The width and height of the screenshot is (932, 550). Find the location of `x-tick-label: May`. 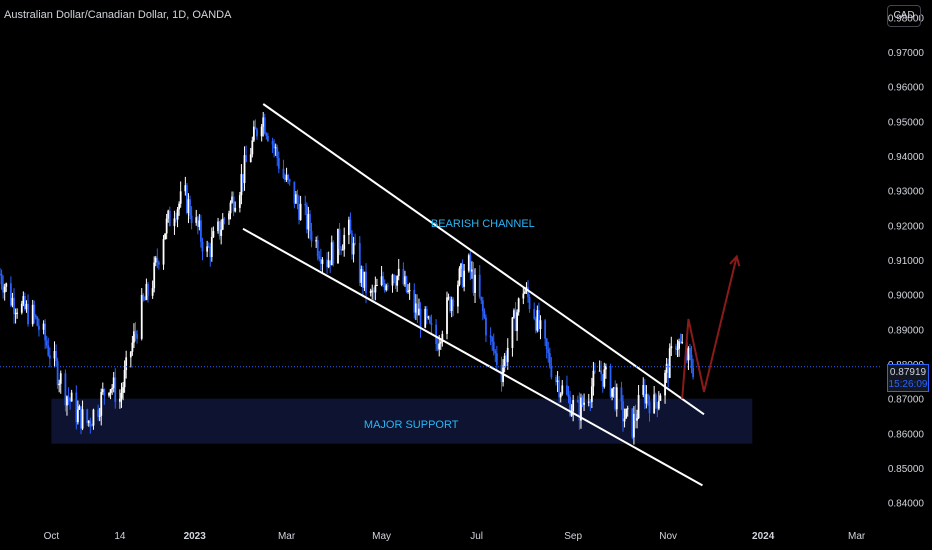

x-tick-label: May is located at coordinates (381, 536).